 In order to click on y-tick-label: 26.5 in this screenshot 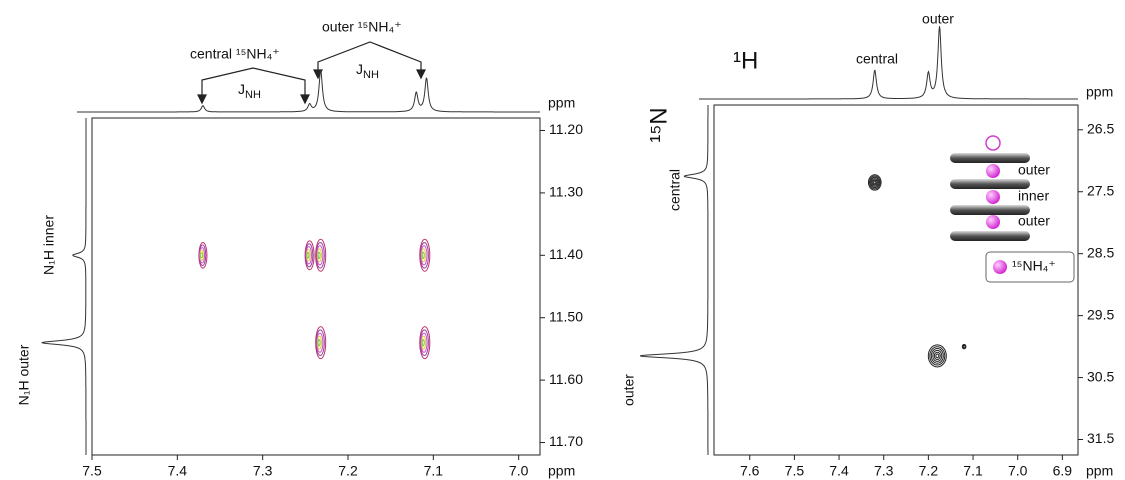, I will do `click(1100, 128)`.